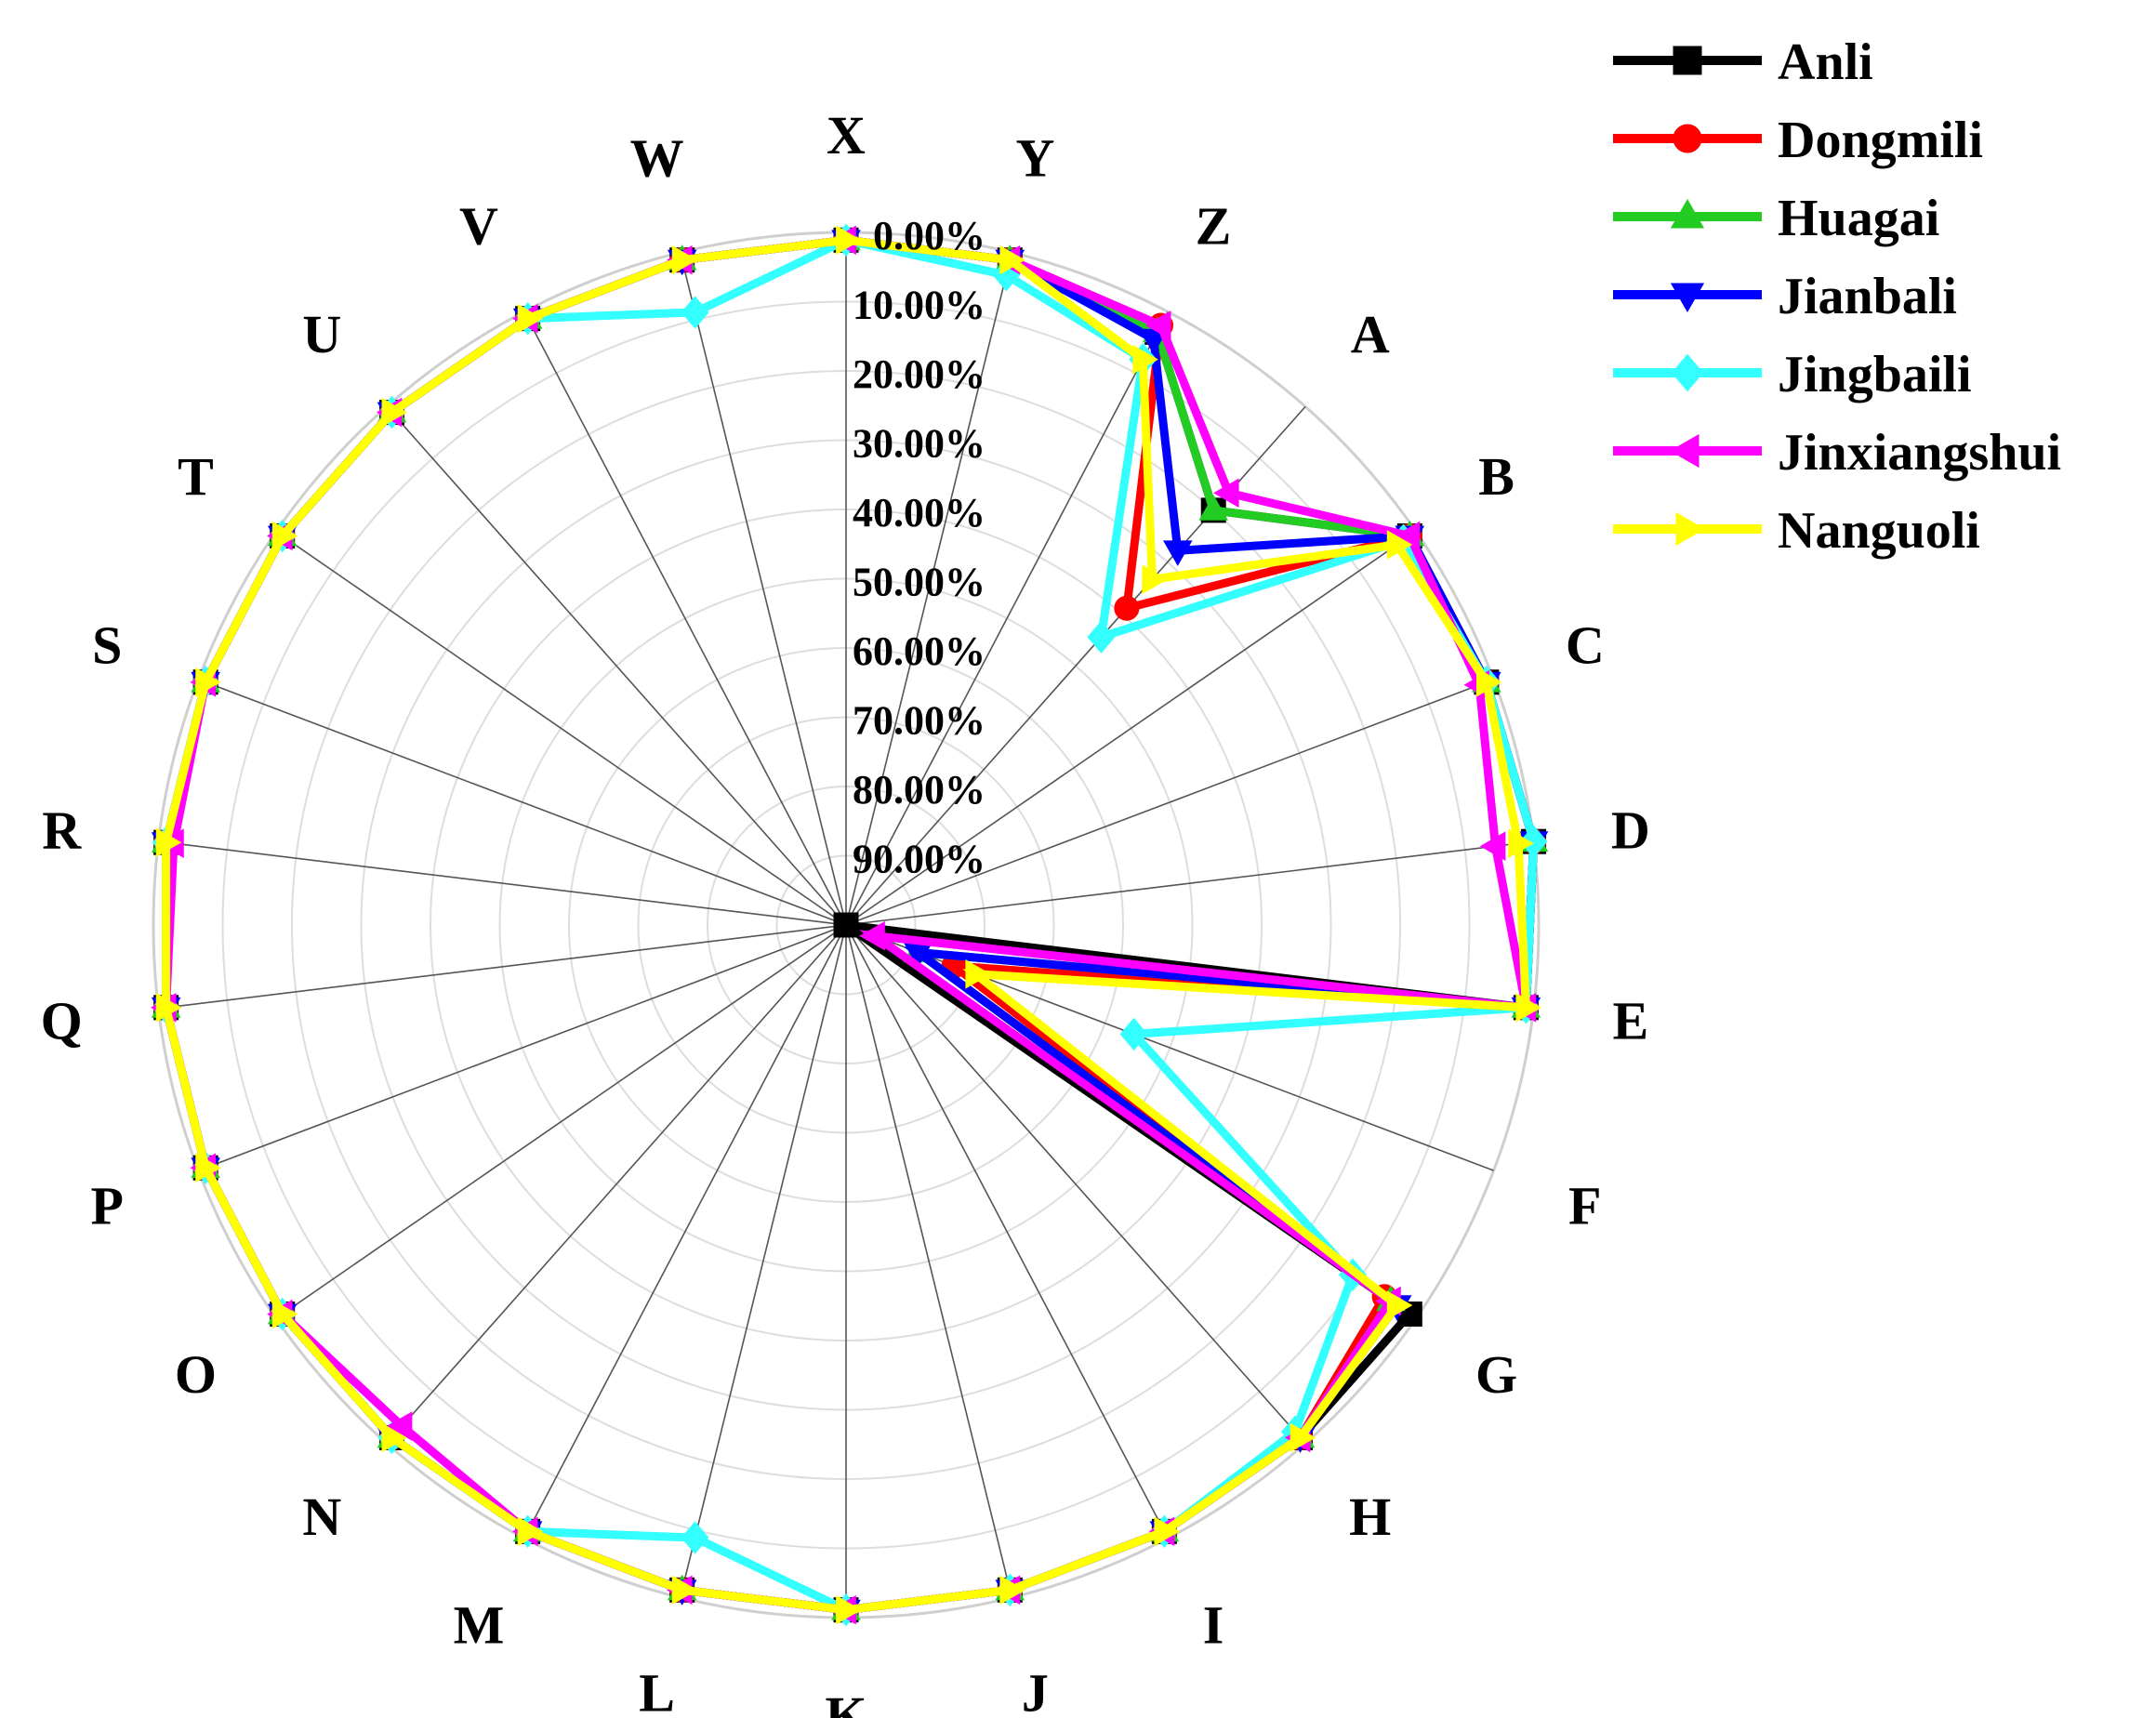 The image size is (2156, 1718). What do you see at coordinates (657, 1690) in the screenshot?
I see `category-label: L` at bounding box center [657, 1690].